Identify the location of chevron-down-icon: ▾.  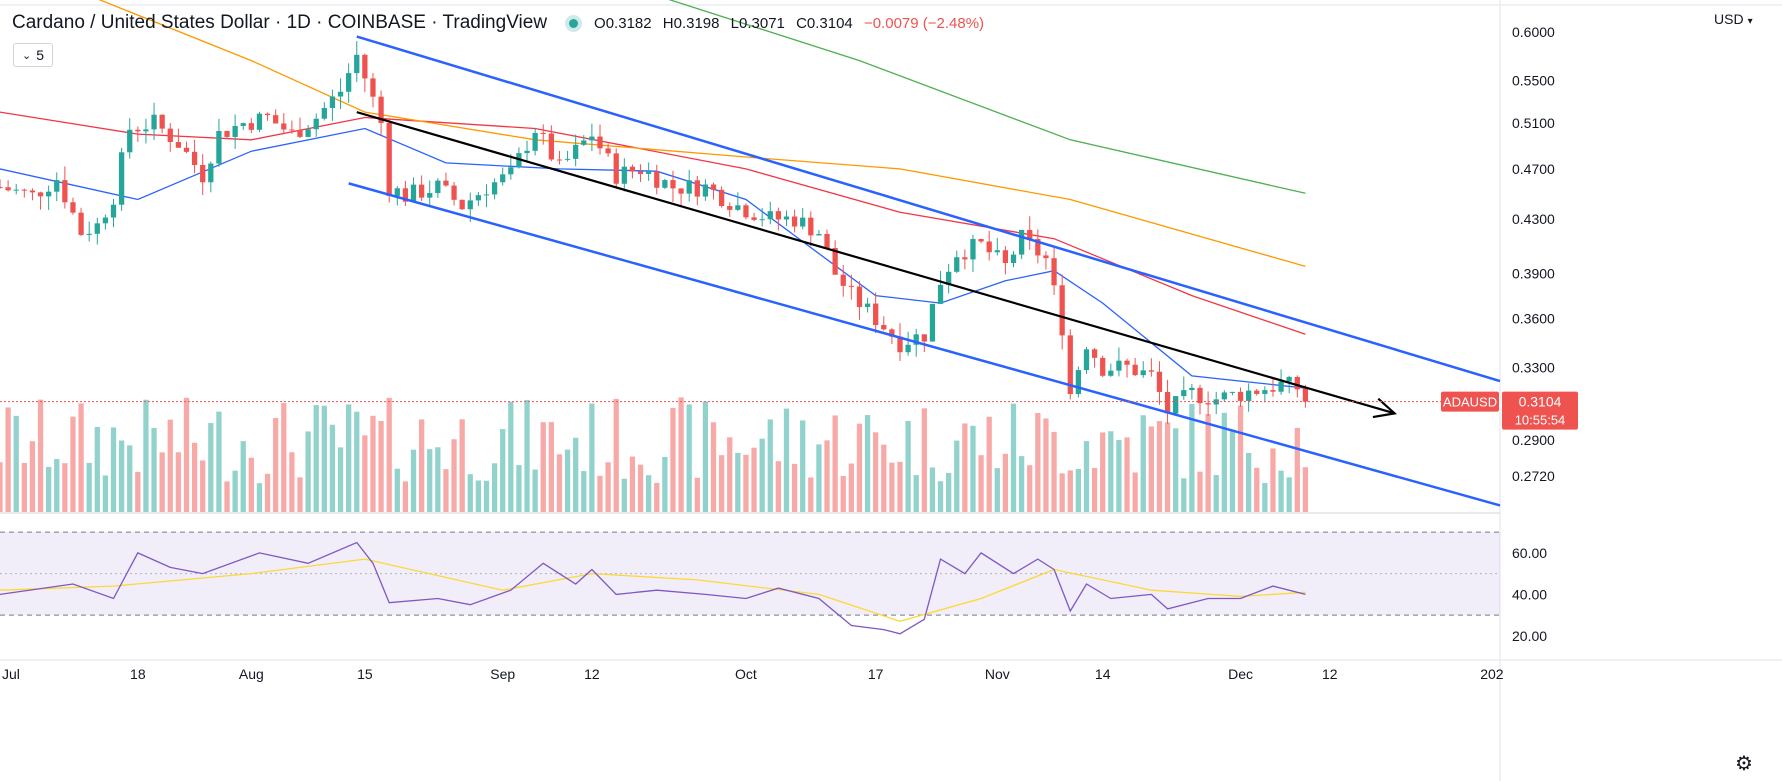
(1750, 21).